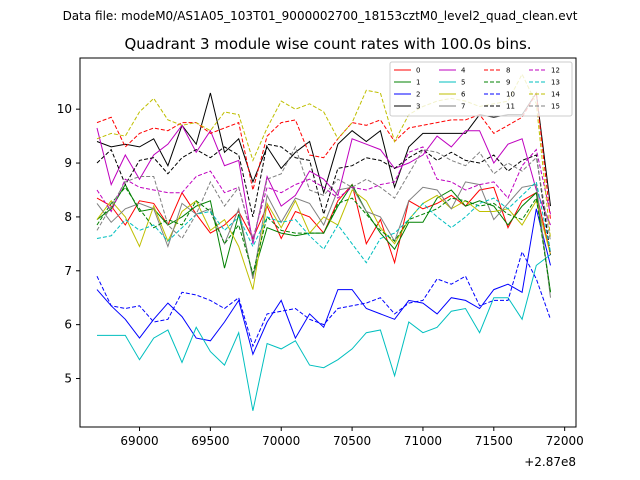 The image size is (640, 480). What do you see at coordinates (418, 107) in the screenshot?
I see `legend-label-3: 3` at bounding box center [418, 107].